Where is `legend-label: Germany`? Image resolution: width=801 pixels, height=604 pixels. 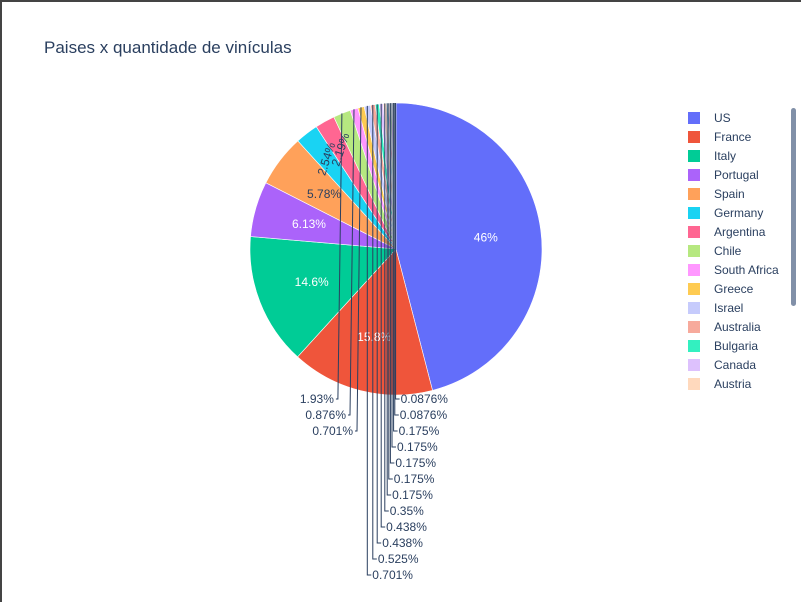
legend-label: Germany is located at coordinates (738, 213).